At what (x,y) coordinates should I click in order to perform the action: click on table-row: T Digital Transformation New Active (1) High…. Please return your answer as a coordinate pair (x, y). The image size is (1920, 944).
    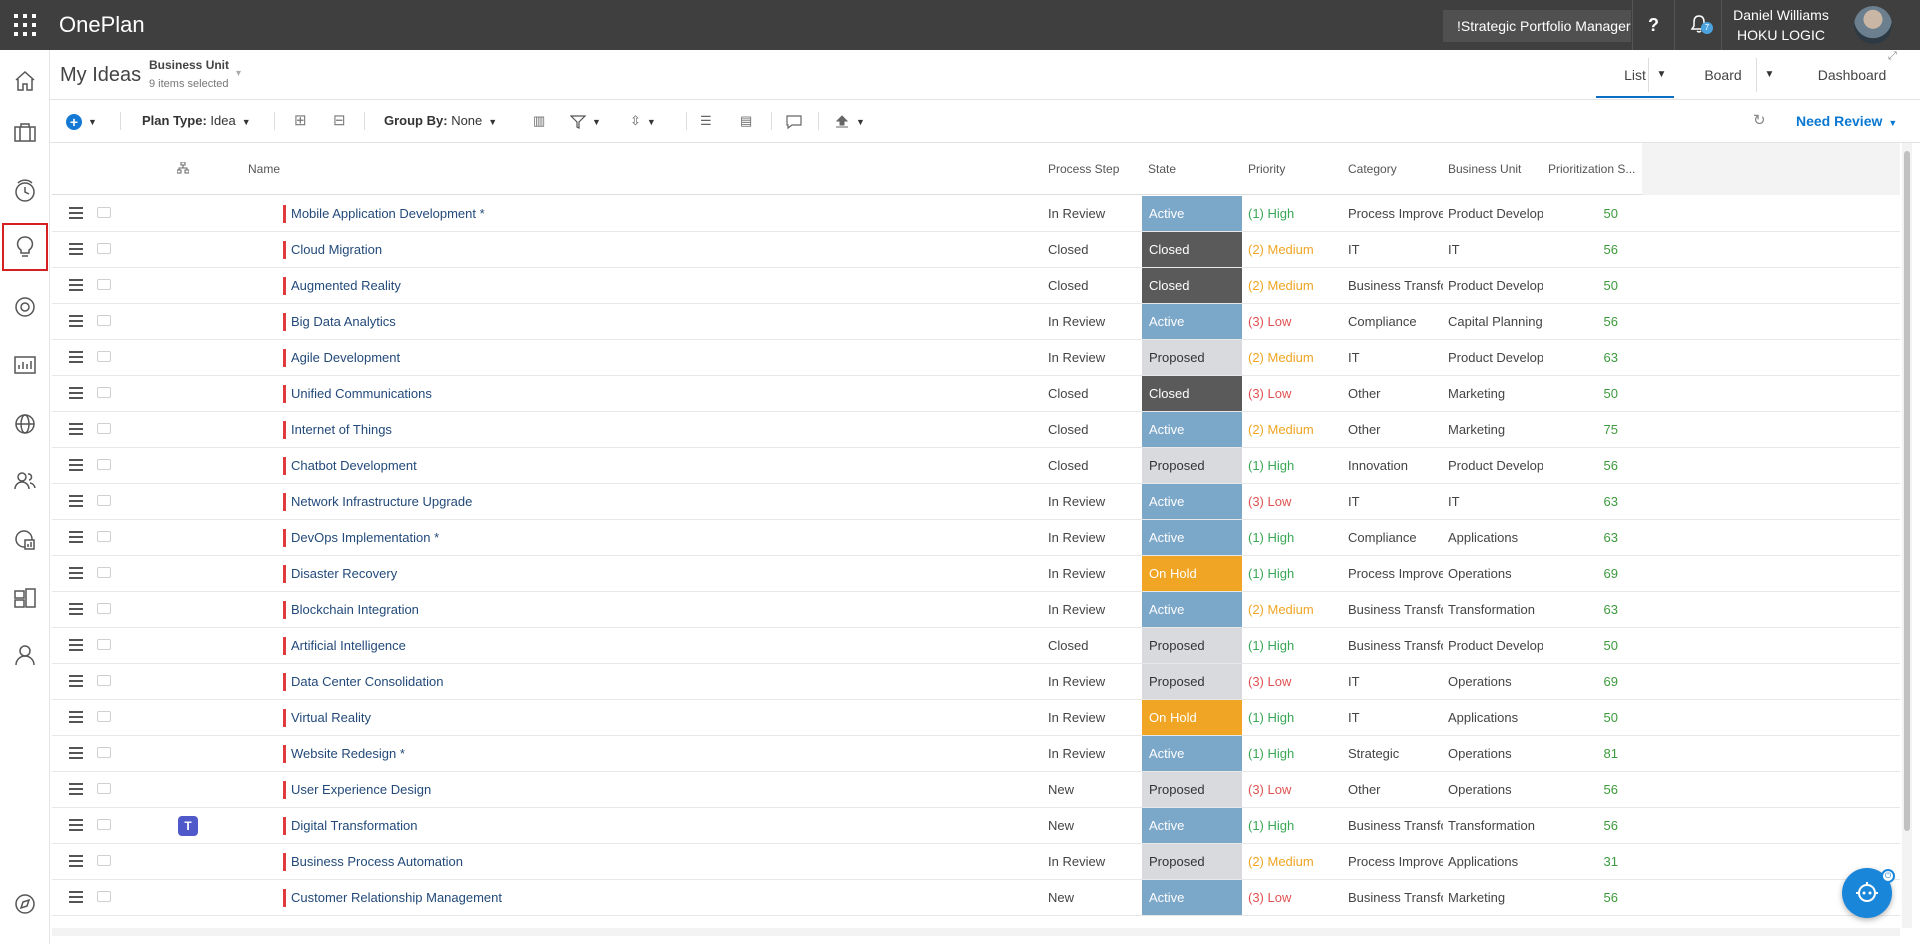
    Looking at the image, I should click on (976, 826).